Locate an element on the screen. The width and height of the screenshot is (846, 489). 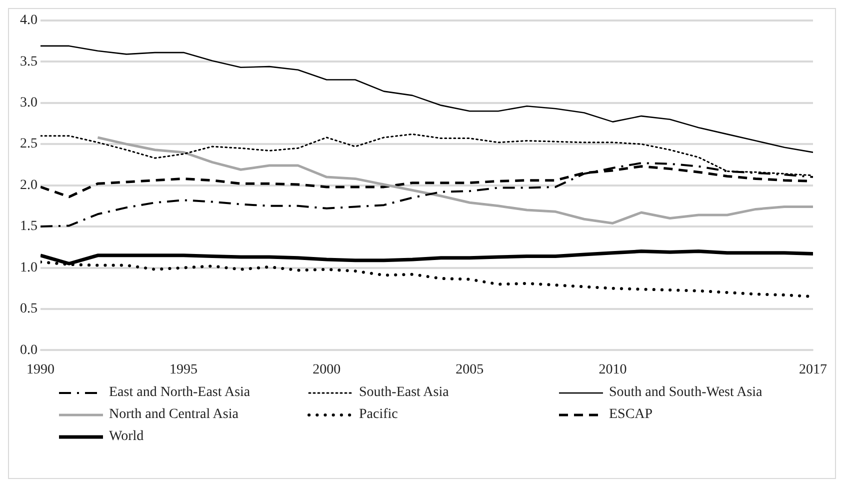
y-tick-label: 1.0 is located at coordinates (29, 268).